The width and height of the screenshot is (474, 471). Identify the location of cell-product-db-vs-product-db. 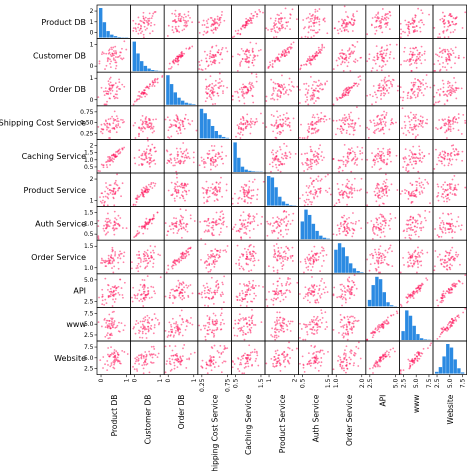
(113, 21).